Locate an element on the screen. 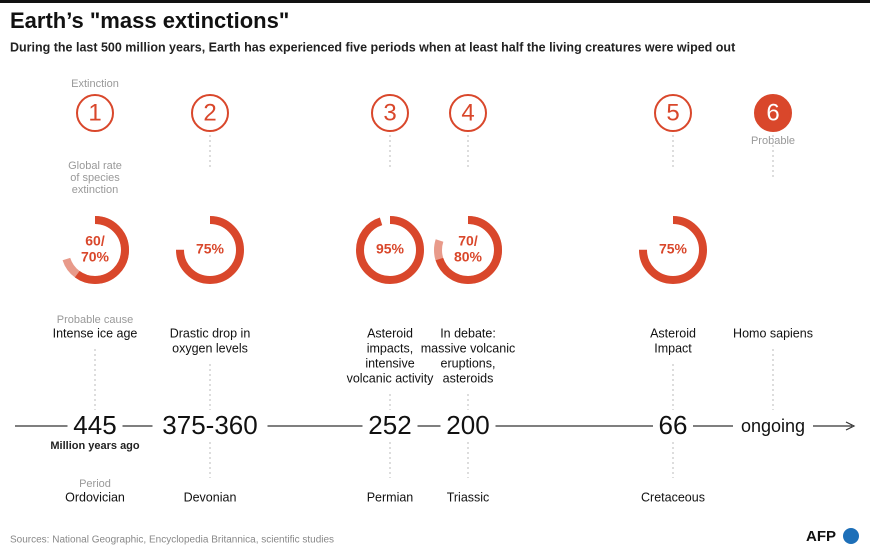 This screenshot has height=554, width=870. period: Cretaceous is located at coordinates (673, 497).